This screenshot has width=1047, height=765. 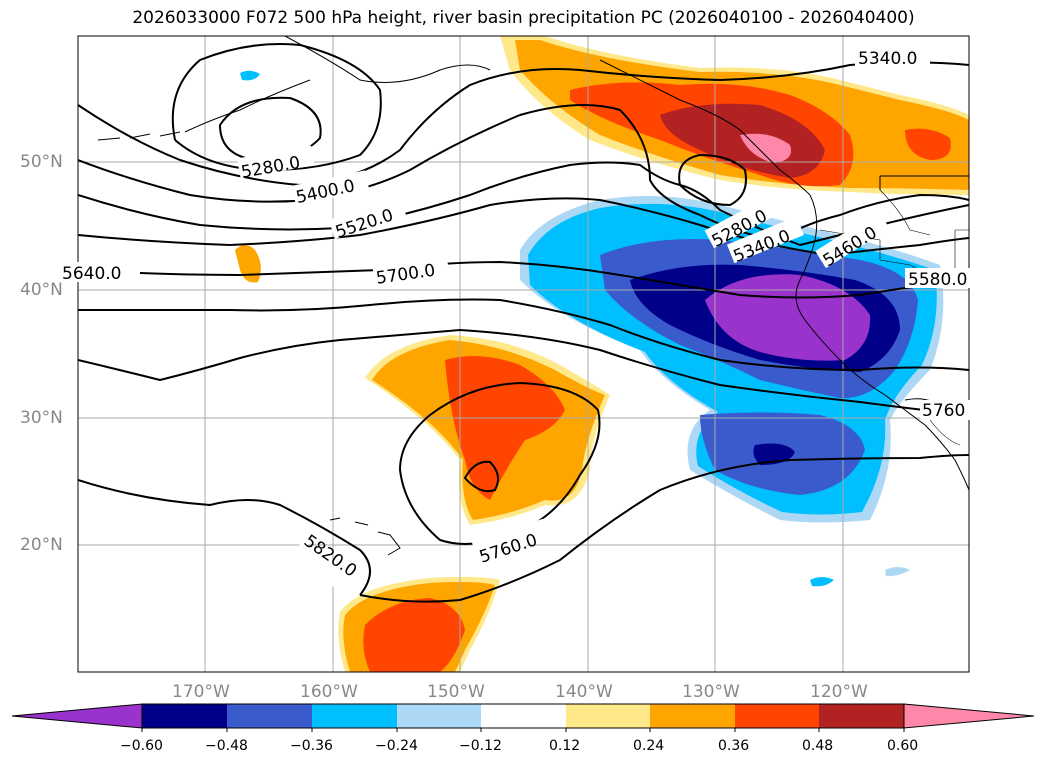 What do you see at coordinates (141, 746) in the screenshot?
I see `colorbar-tick-neg060: −0.60` at bounding box center [141, 746].